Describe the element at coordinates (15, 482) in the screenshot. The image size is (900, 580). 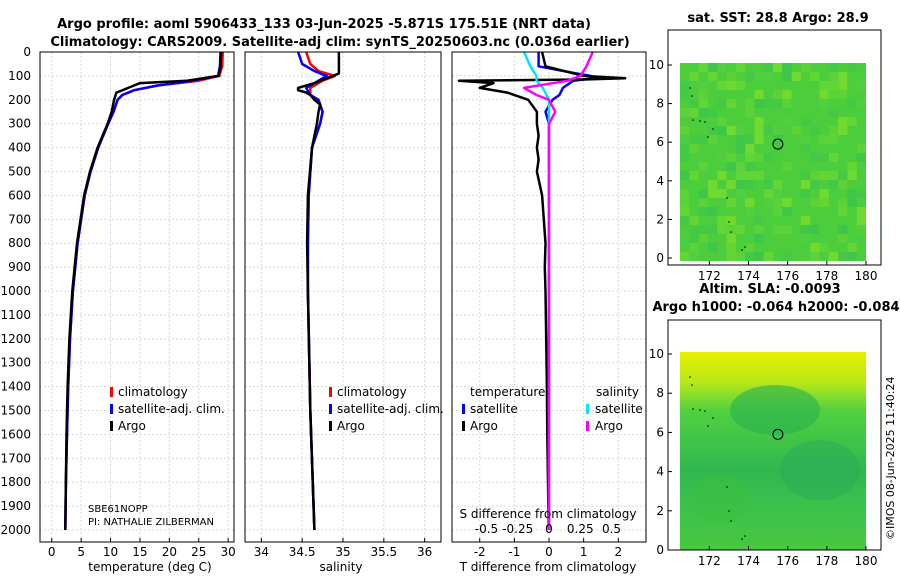
I see `depth-tick-label: 1800` at that location.